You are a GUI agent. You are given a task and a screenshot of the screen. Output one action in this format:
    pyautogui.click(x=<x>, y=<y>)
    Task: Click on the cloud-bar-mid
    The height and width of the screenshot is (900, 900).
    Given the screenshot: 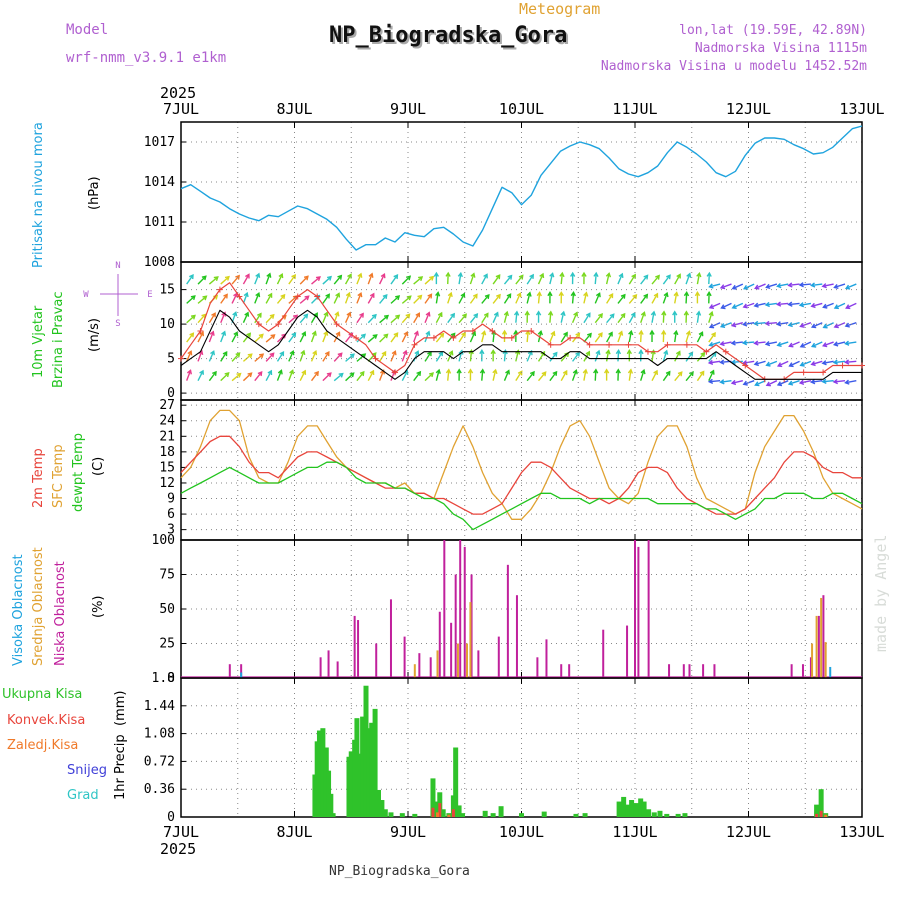 What is the action you would take?
    pyautogui.click(x=437, y=664)
    